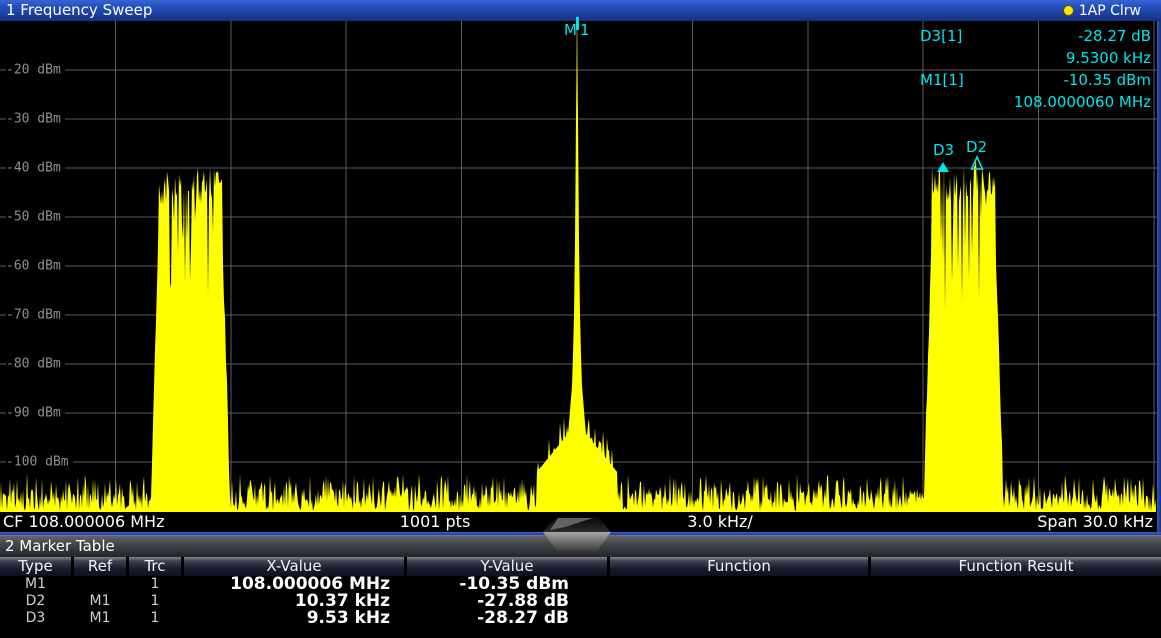  I want to click on marker-d2-label: D2, so click(977, 147).